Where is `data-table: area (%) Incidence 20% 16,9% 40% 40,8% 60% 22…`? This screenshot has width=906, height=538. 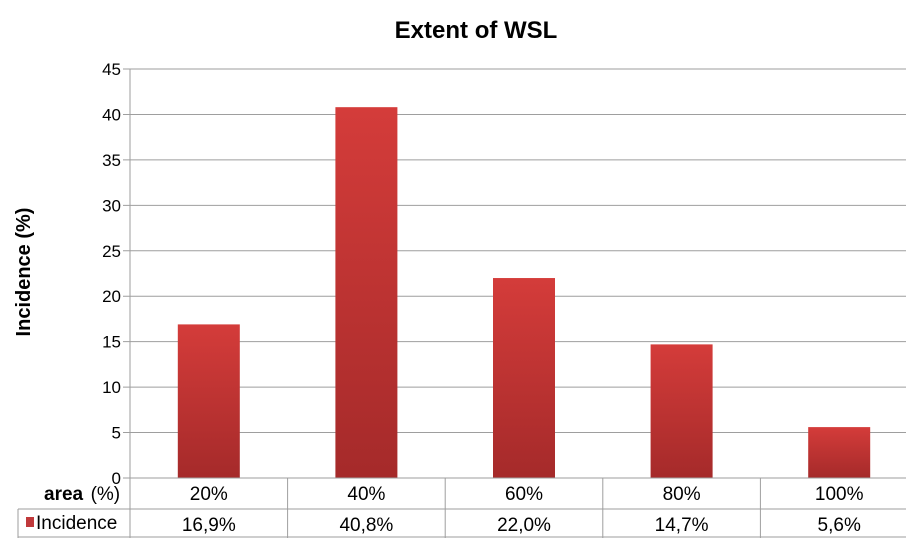
data-table: area (%) Incidence 20% 16,9% 40% 40,8% 60% 22… is located at coordinates (461, 507).